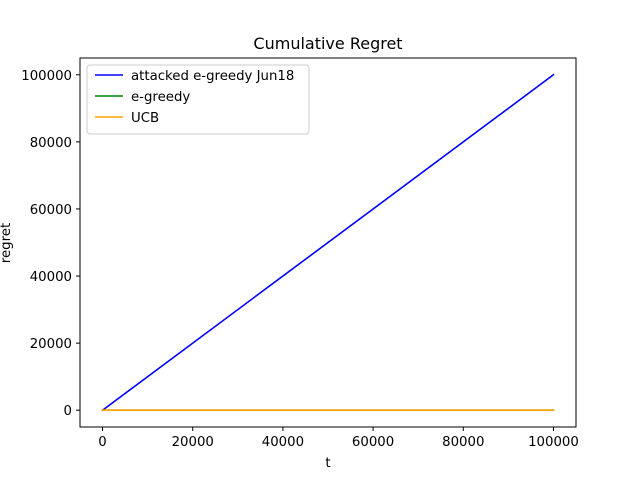 This screenshot has width=640, height=484. Describe the element at coordinates (145, 118) in the screenshot. I see `legend-entry-label: UCB` at that location.